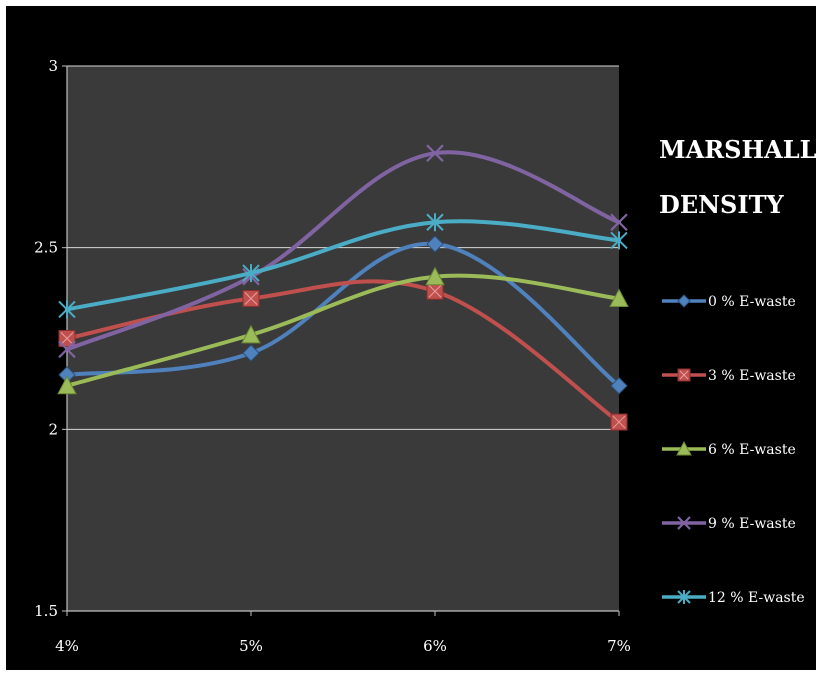 This screenshot has height=678, width=826. I want to click on legend-label: 0 % E-waste, so click(752, 302).